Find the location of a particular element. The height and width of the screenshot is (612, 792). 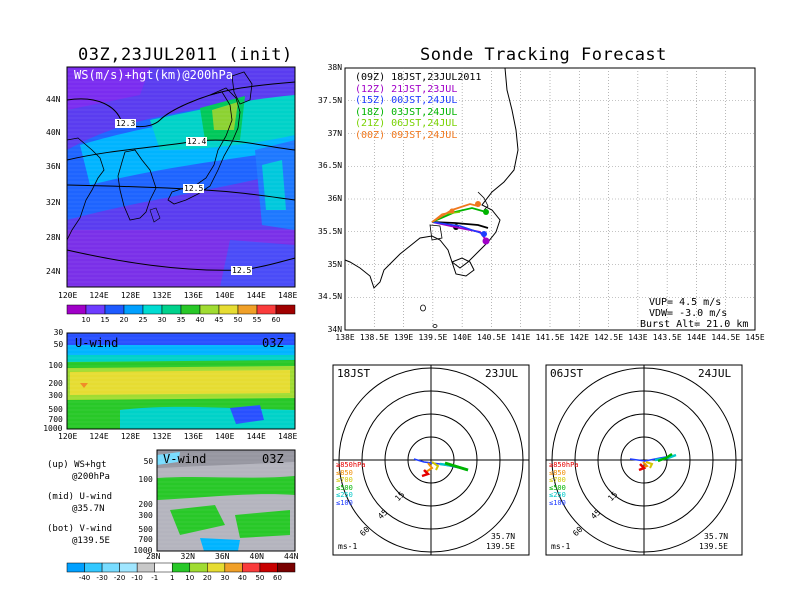

colorbar-label: -30 is located at coordinates (101, 578).